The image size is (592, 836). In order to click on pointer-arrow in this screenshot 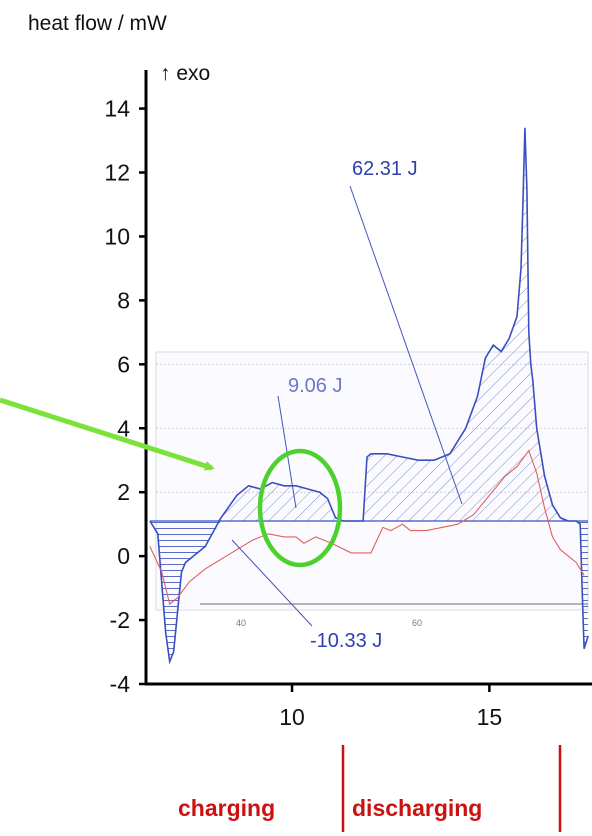, I will do `click(107, 434)`.